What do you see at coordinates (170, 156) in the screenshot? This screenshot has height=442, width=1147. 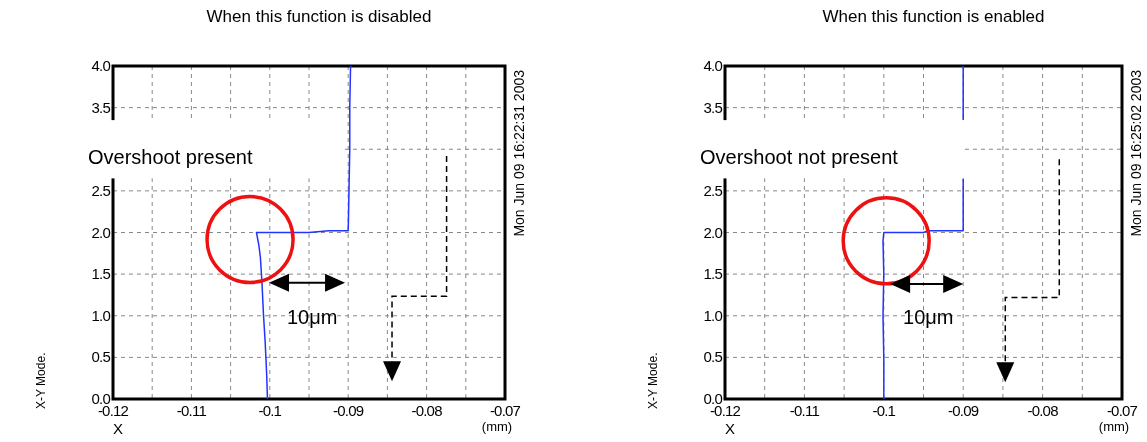 I see `annotation: Overshoot present` at bounding box center [170, 156].